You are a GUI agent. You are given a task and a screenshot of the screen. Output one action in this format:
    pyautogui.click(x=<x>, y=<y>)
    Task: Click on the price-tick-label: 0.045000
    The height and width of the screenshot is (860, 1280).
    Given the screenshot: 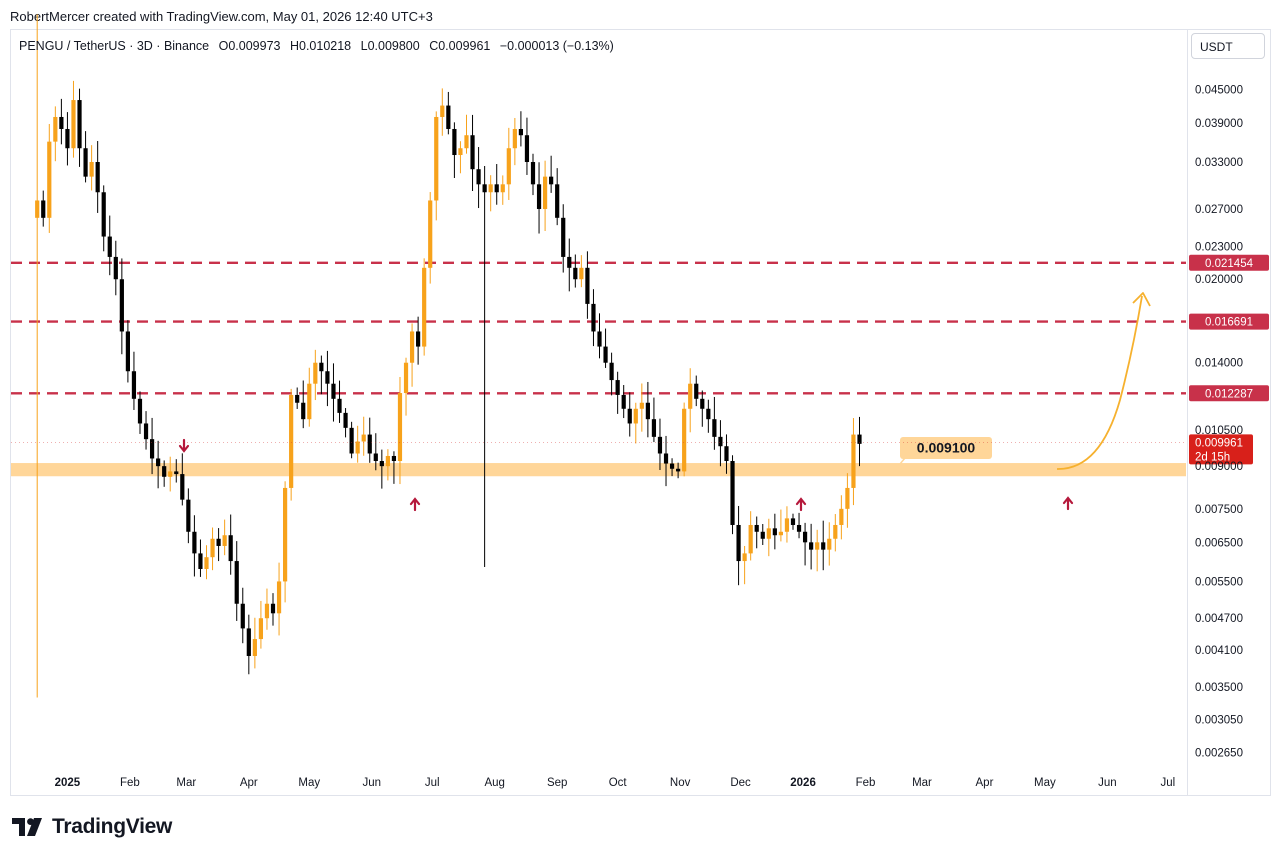 What is the action you would take?
    pyautogui.click(x=1219, y=90)
    